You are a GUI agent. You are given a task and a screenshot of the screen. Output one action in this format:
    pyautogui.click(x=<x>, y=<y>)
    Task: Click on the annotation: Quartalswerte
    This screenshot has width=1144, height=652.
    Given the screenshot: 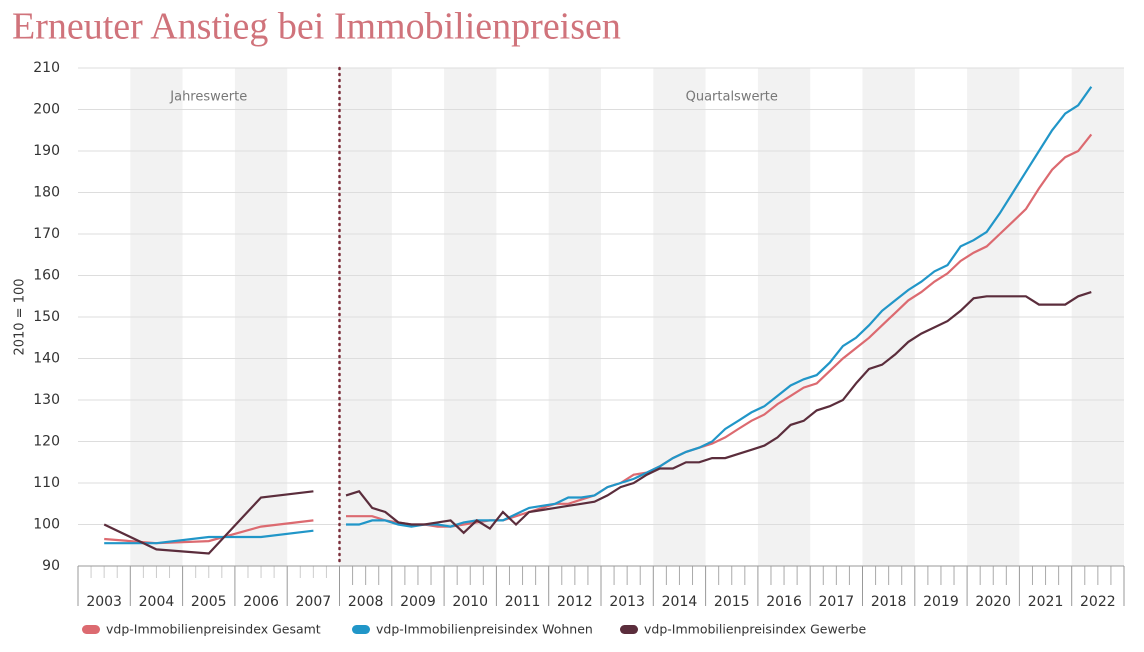 What is the action you would take?
    pyautogui.click(x=732, y=97)
    